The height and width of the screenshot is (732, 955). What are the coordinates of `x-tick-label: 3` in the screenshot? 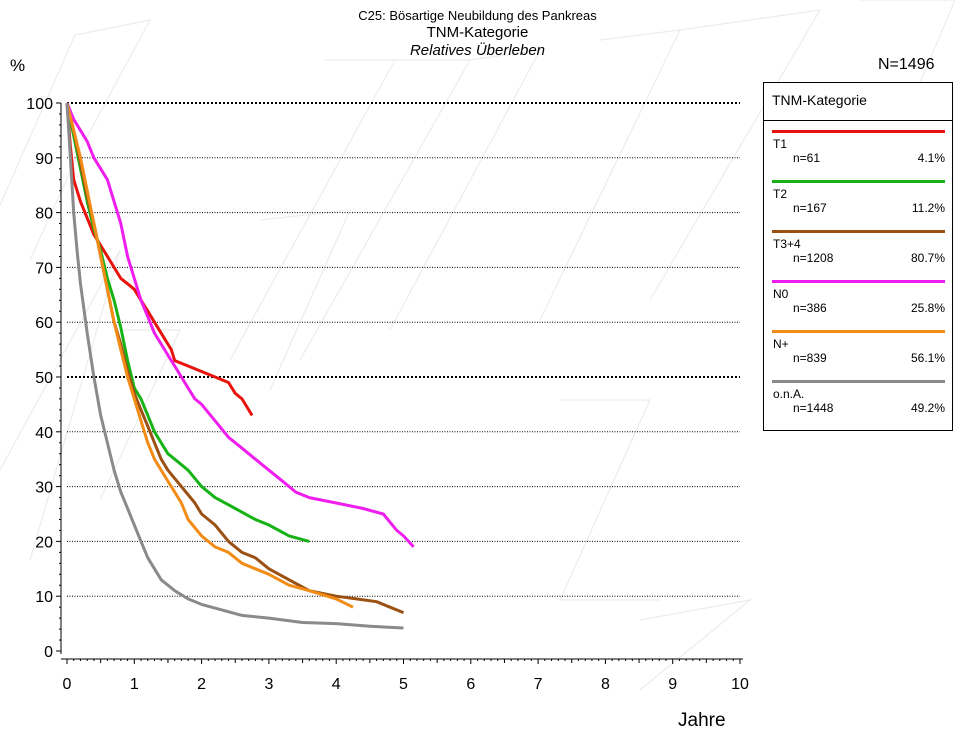 It's located at (268, 684).